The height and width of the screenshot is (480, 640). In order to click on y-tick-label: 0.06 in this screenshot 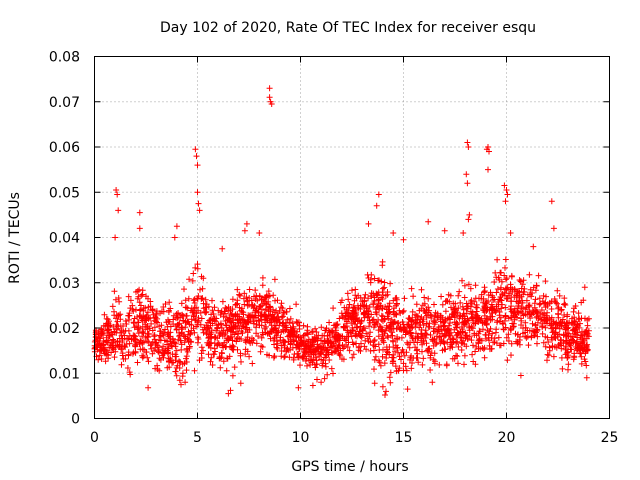, I will do `click(64, 148)`.